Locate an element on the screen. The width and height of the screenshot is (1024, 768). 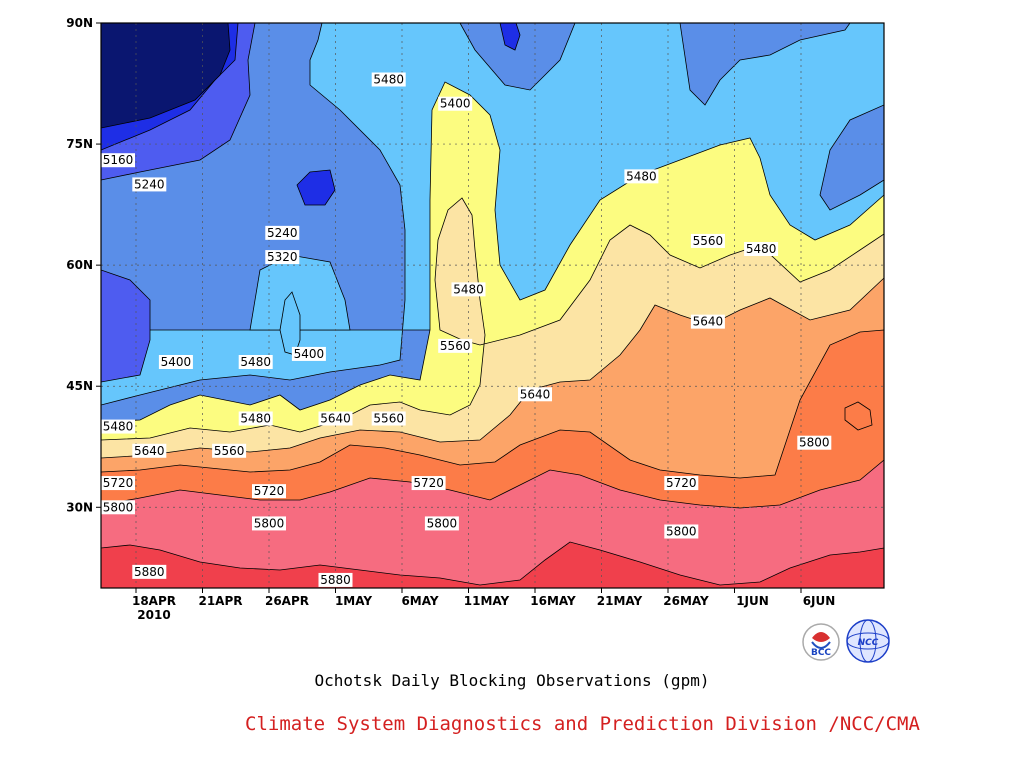
contour-label-7: 5480 is located at coordinates (388, 79).